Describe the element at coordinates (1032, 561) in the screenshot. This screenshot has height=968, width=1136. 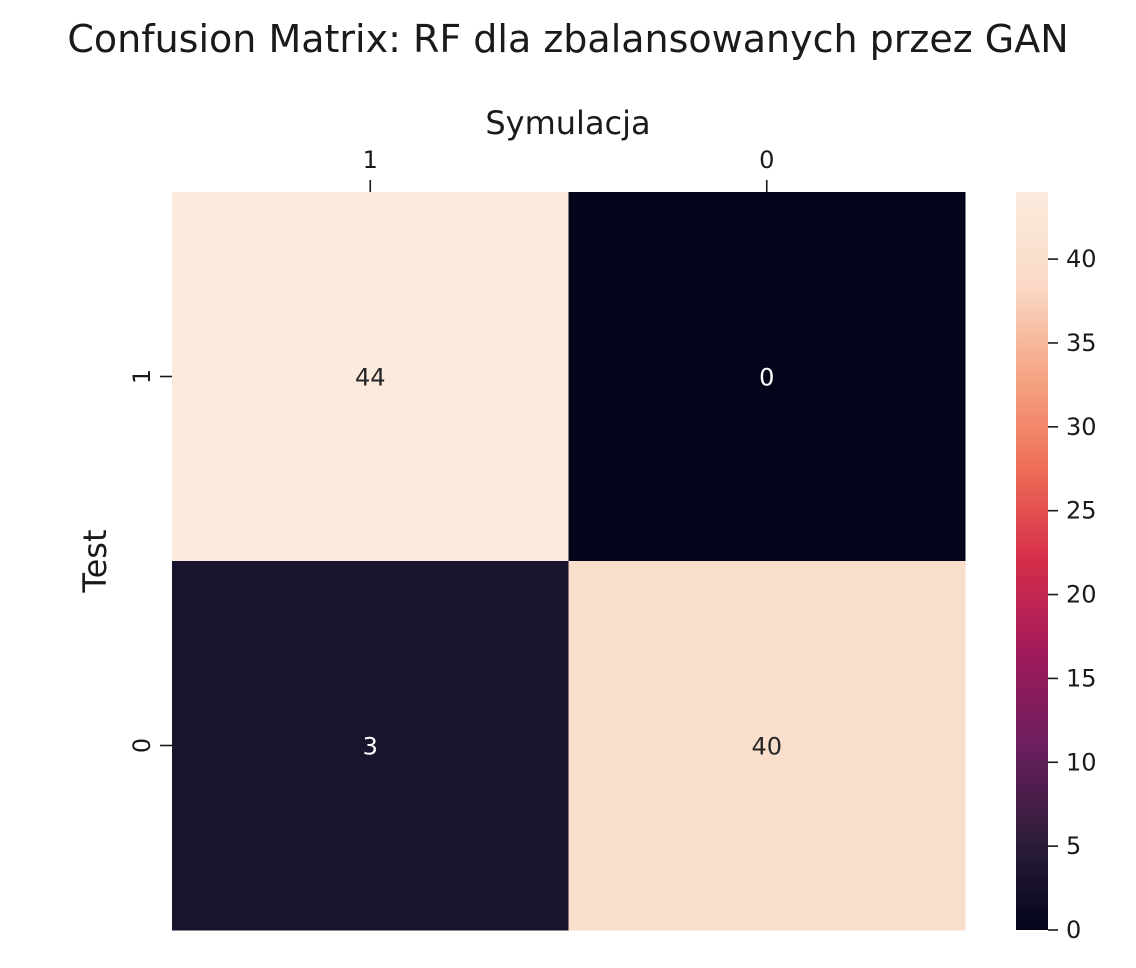
I see `colorbar` at that location.